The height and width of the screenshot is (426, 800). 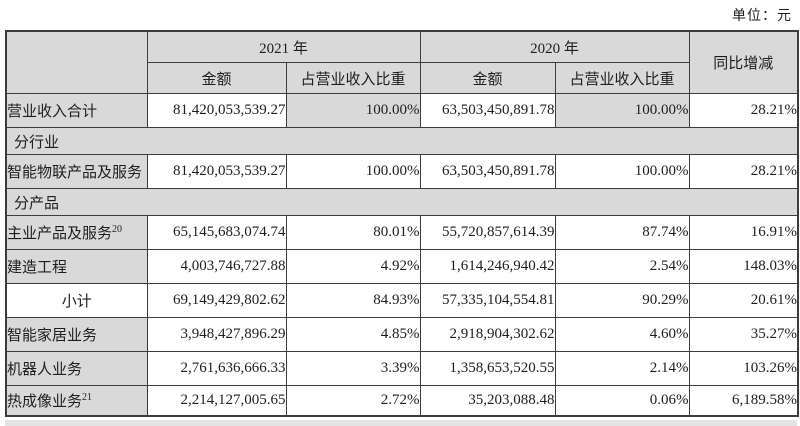 What do you see at coordinates (76, 62) in the screenshot?
I see `header-blank-cell` at bounding box center [76, 62].